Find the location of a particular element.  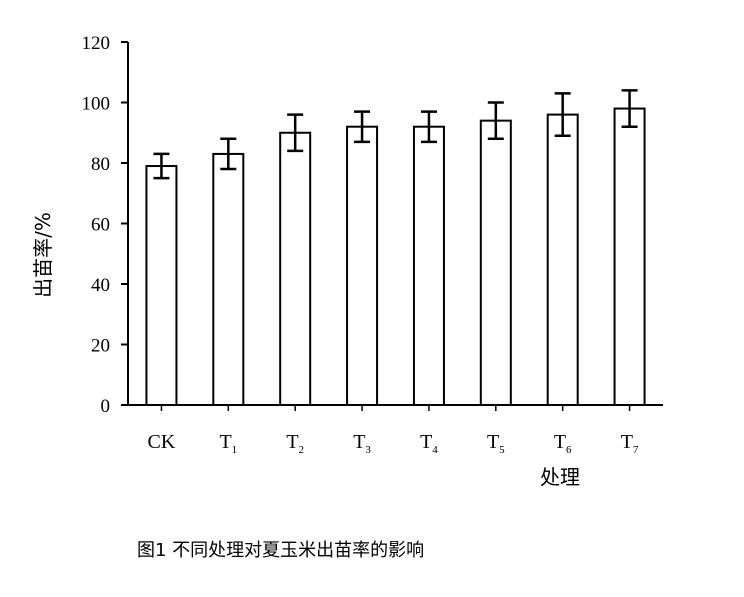

x-axis-title: 处理 is located at coordinates (560, 477).